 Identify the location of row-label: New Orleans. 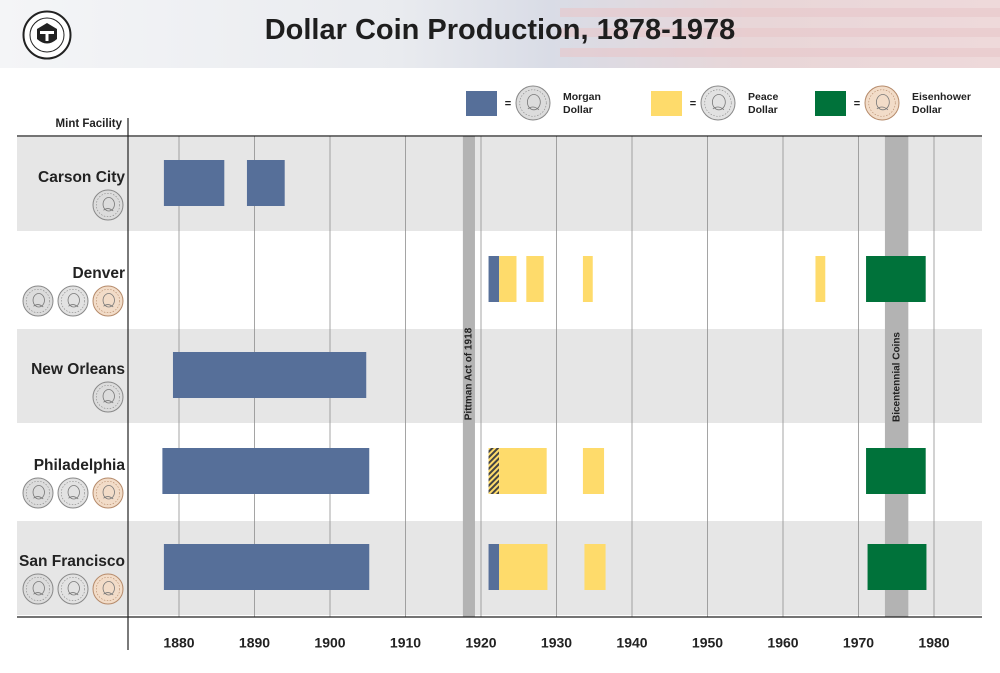
(78, 369).